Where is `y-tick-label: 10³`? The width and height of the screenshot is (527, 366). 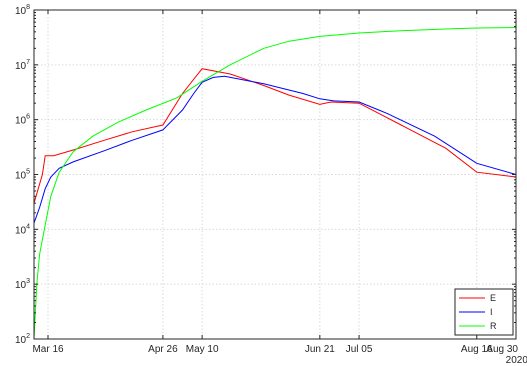 y-tick-label: 10³ is located at coordinates (22, 284).